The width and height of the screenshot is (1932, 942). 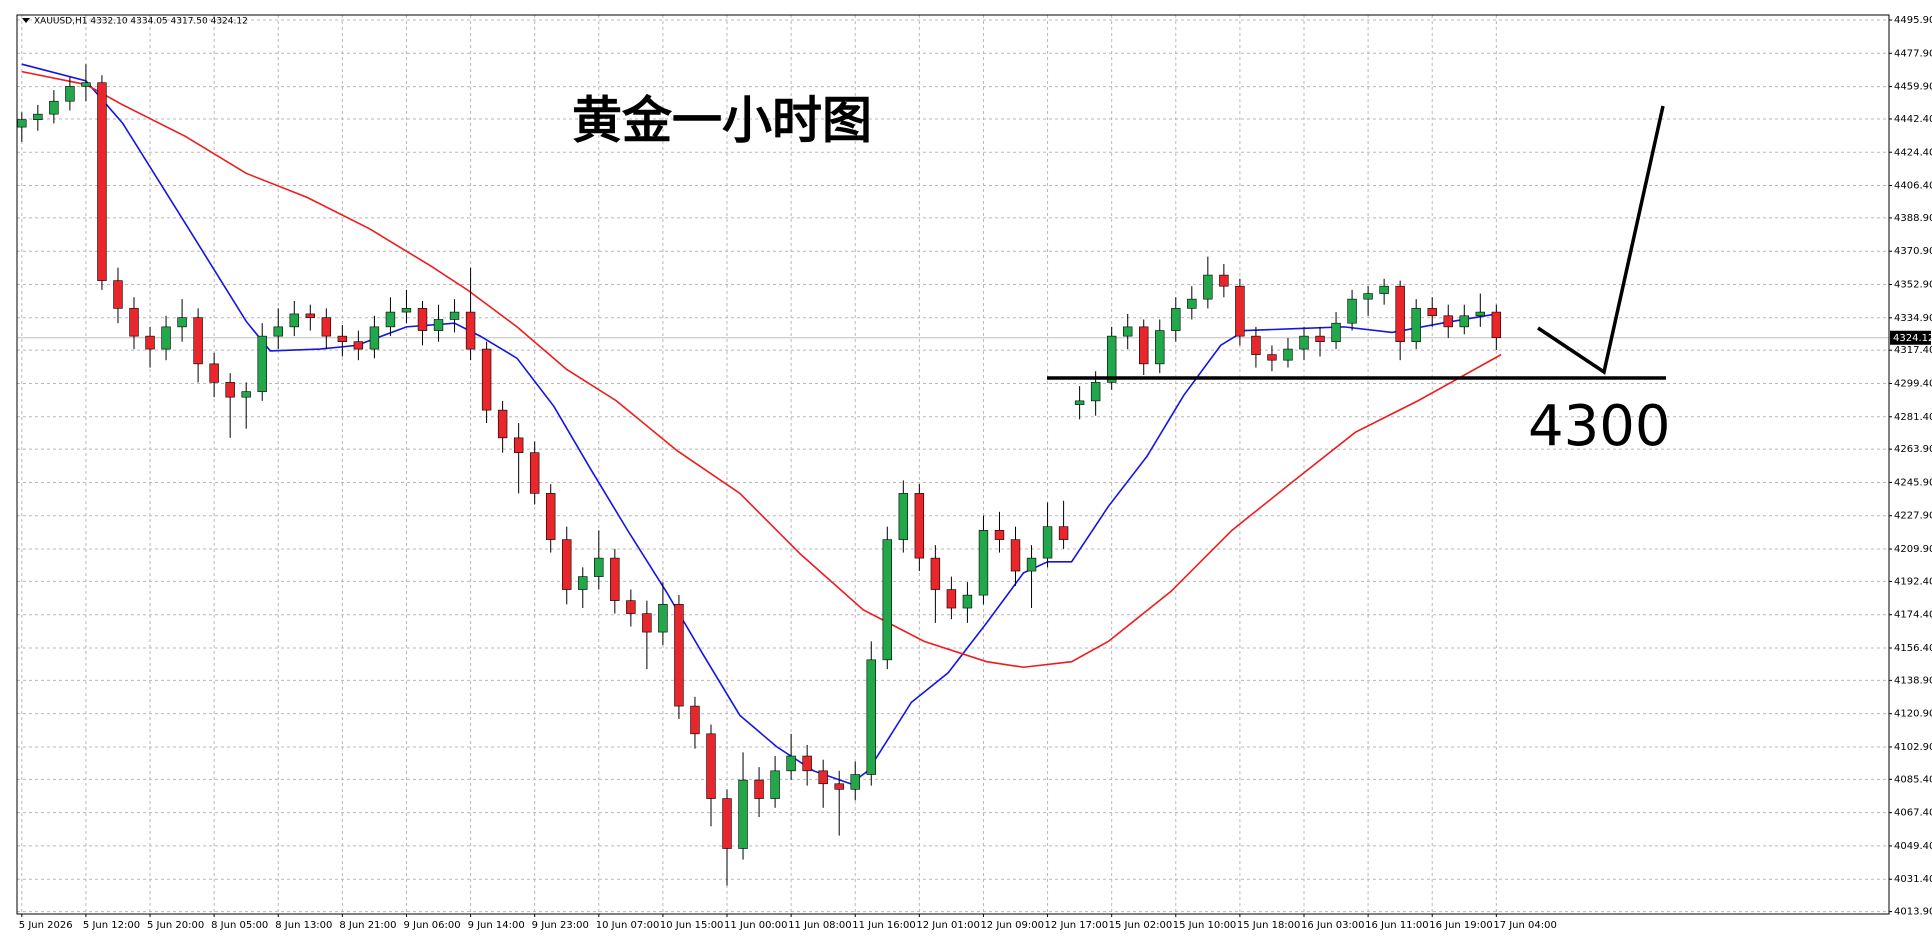 What do you see at coordinates (239, 925) in the screenshot?
I see `x-tick-label: 8 Jun 05:00` at bounding box center [239, 925].